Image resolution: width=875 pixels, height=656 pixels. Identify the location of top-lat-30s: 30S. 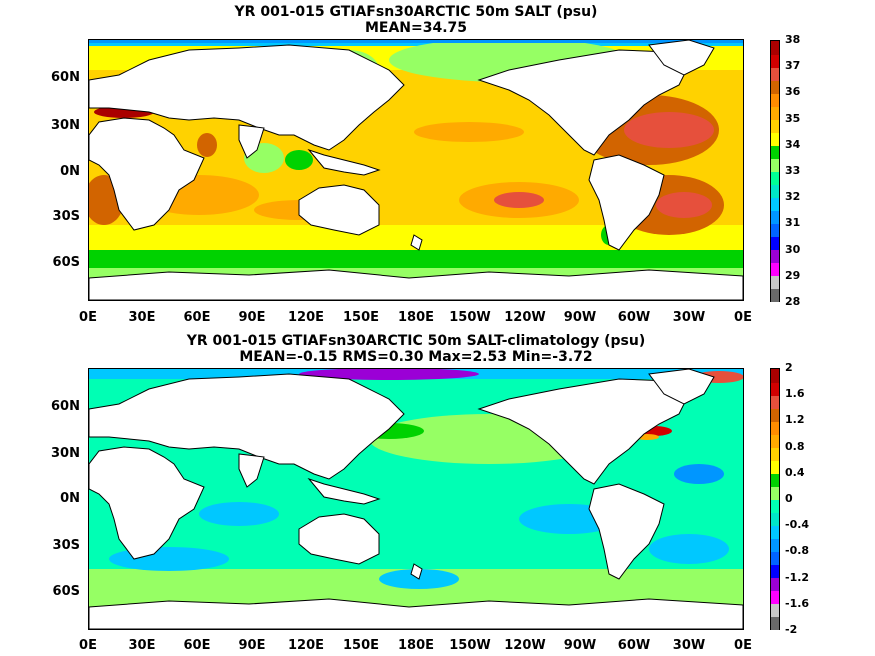
(66, 216).